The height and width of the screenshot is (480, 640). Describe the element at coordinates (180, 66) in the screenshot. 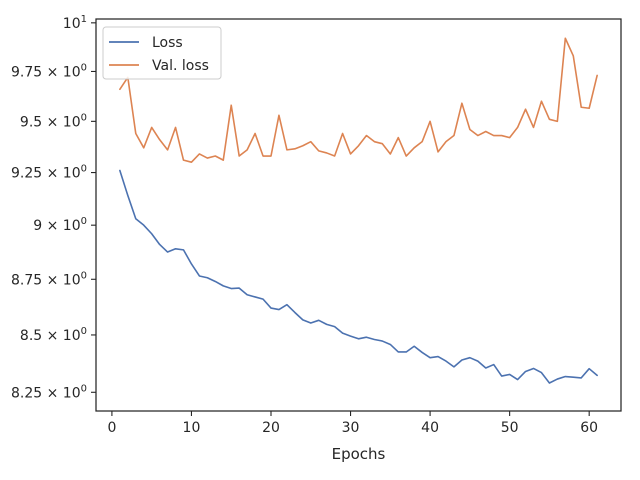

I see `legend-label-val-loss: Val. loss` at that location.